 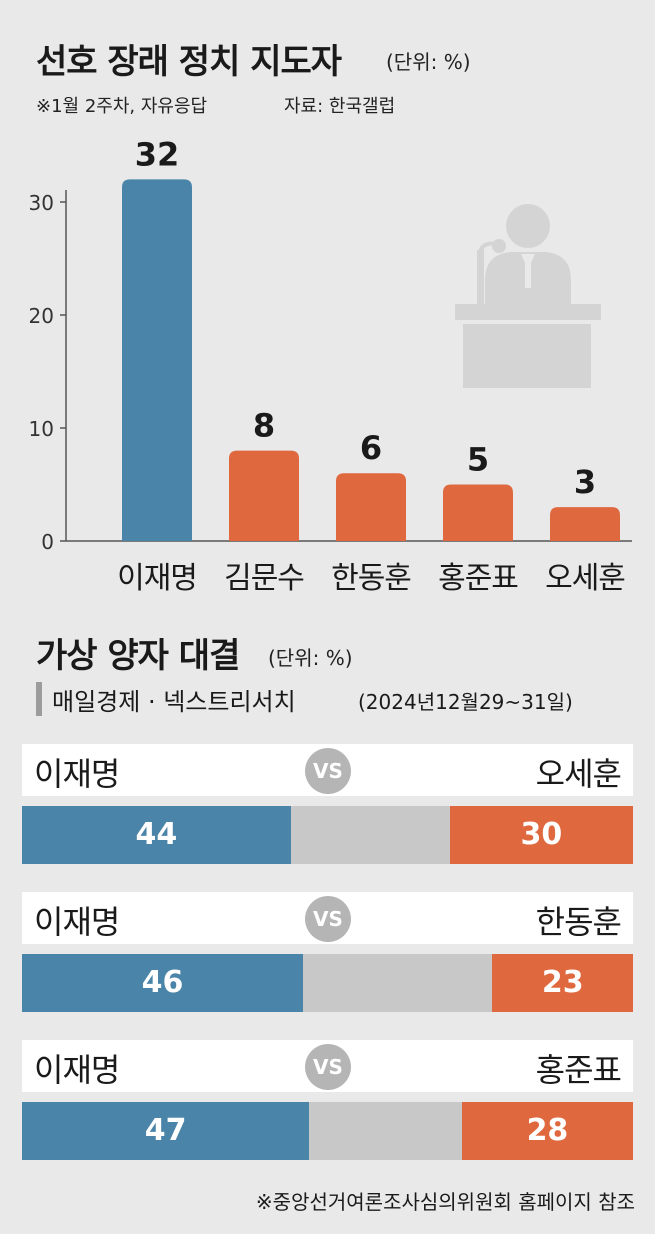 What do you see at coordinates (157, 578) in the screenshot?
I see `category-label: 이재명` at bounding box center [157, 578].